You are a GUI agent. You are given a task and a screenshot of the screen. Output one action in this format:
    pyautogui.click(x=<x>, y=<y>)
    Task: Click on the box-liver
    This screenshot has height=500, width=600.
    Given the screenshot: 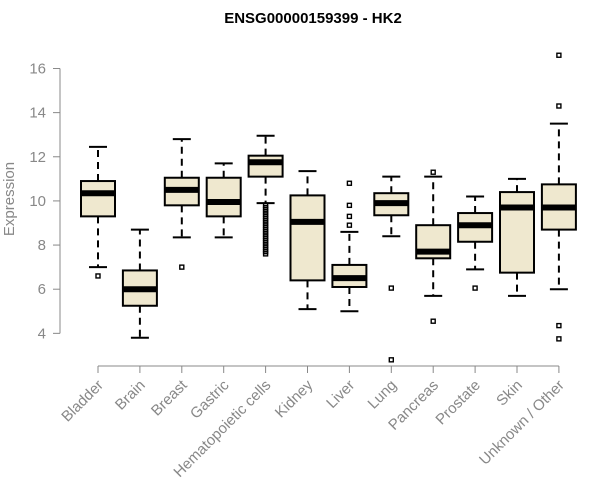 What is the action you would take?
    pyautogui.click(x=349, y=246)
    